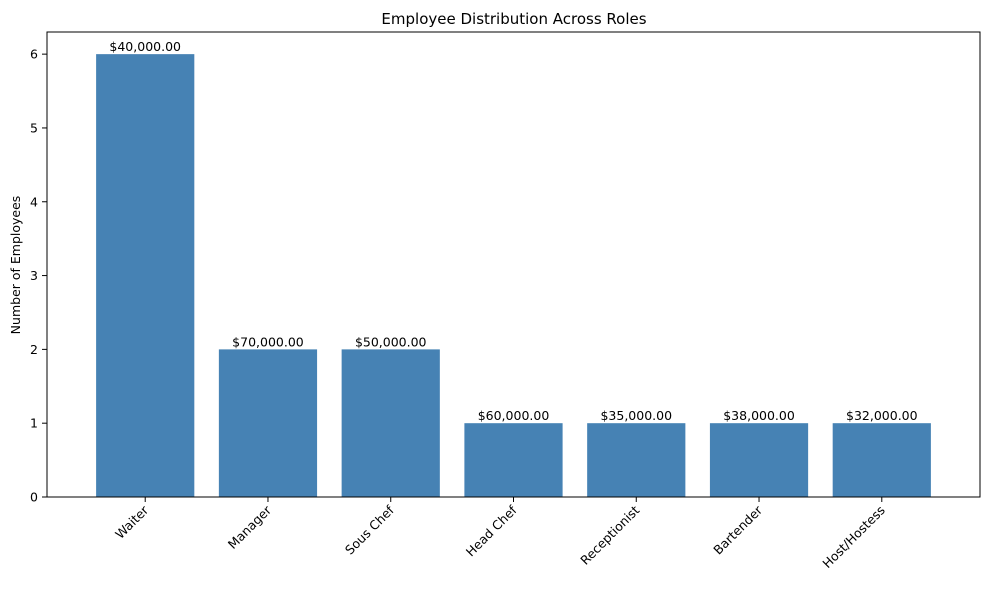 The width and height of the screenshot is (989, 594). What do you see at coordinates (882, 415) in the screenshot?
I see `bar-value-label: $32,000.00` at bounding box center [882, 415].